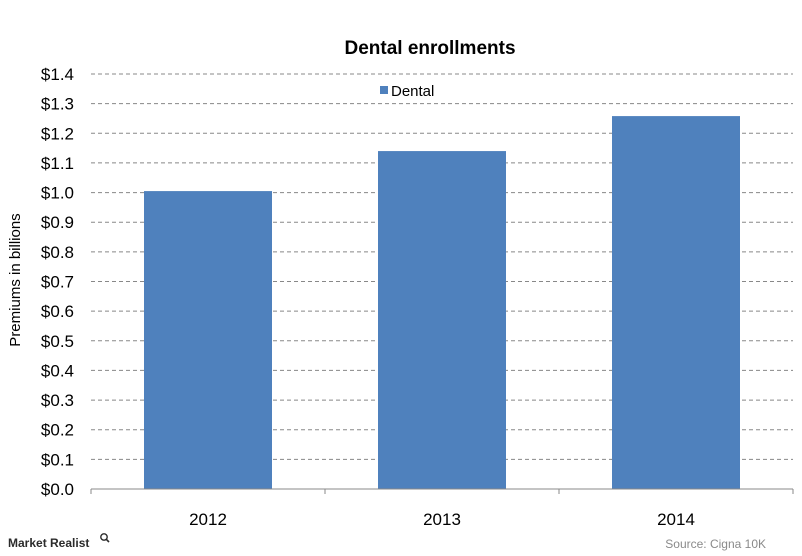 The height and width of the screenshot is (556, 802). What do you see at coordinates (442, 320) in the screenshot?
I see `bar-2013` at bounding box center [442, 320].